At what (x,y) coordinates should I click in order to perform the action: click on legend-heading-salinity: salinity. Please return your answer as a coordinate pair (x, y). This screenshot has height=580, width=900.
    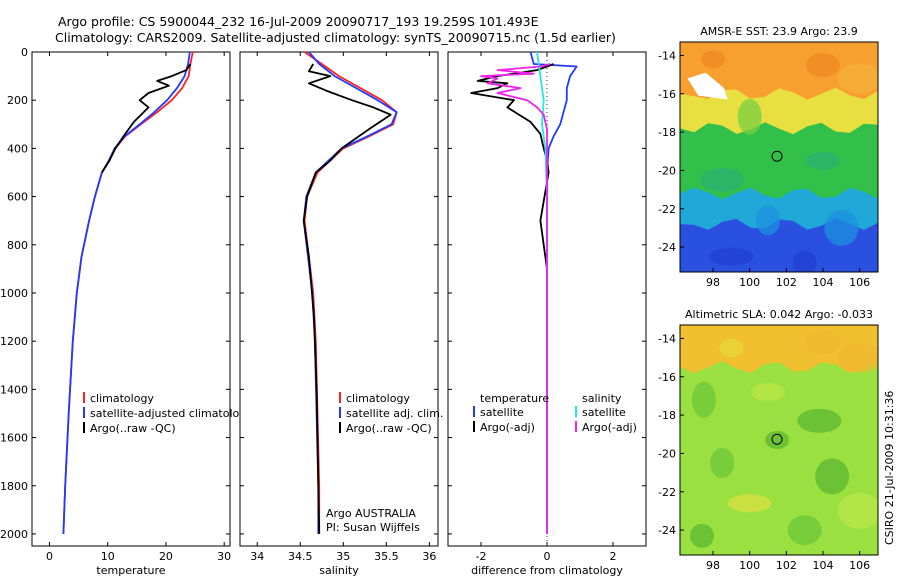
    Looking at the image, I should click on (602, 398).